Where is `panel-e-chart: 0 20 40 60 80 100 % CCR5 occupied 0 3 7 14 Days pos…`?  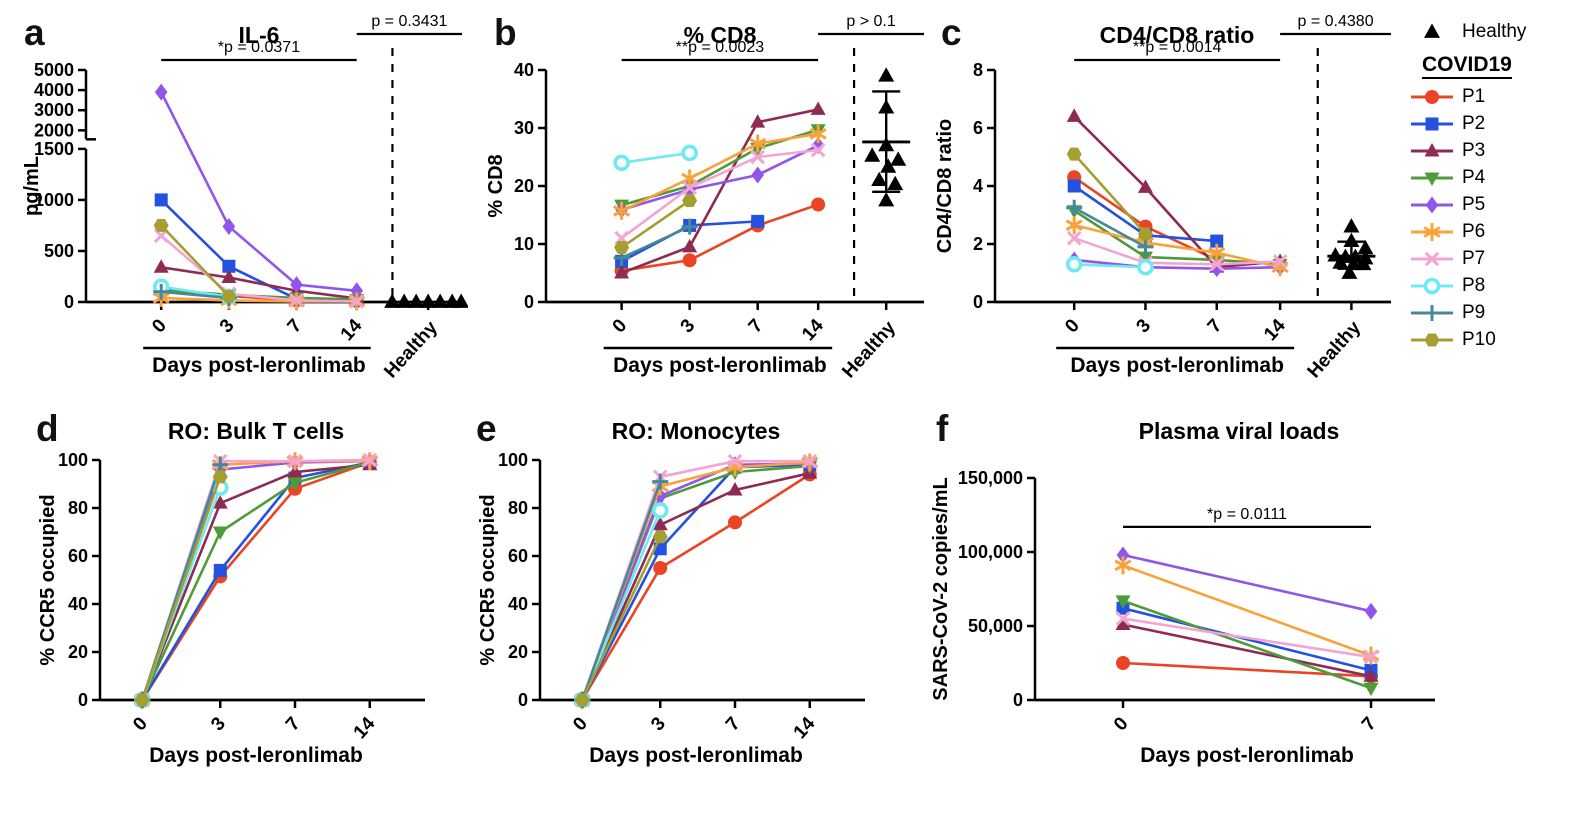
panel-e-chart: 0 20 40 60 80 100 % CCR5 occupied 0 3 7 14 Days pos… is located at coordinates (680, 608).